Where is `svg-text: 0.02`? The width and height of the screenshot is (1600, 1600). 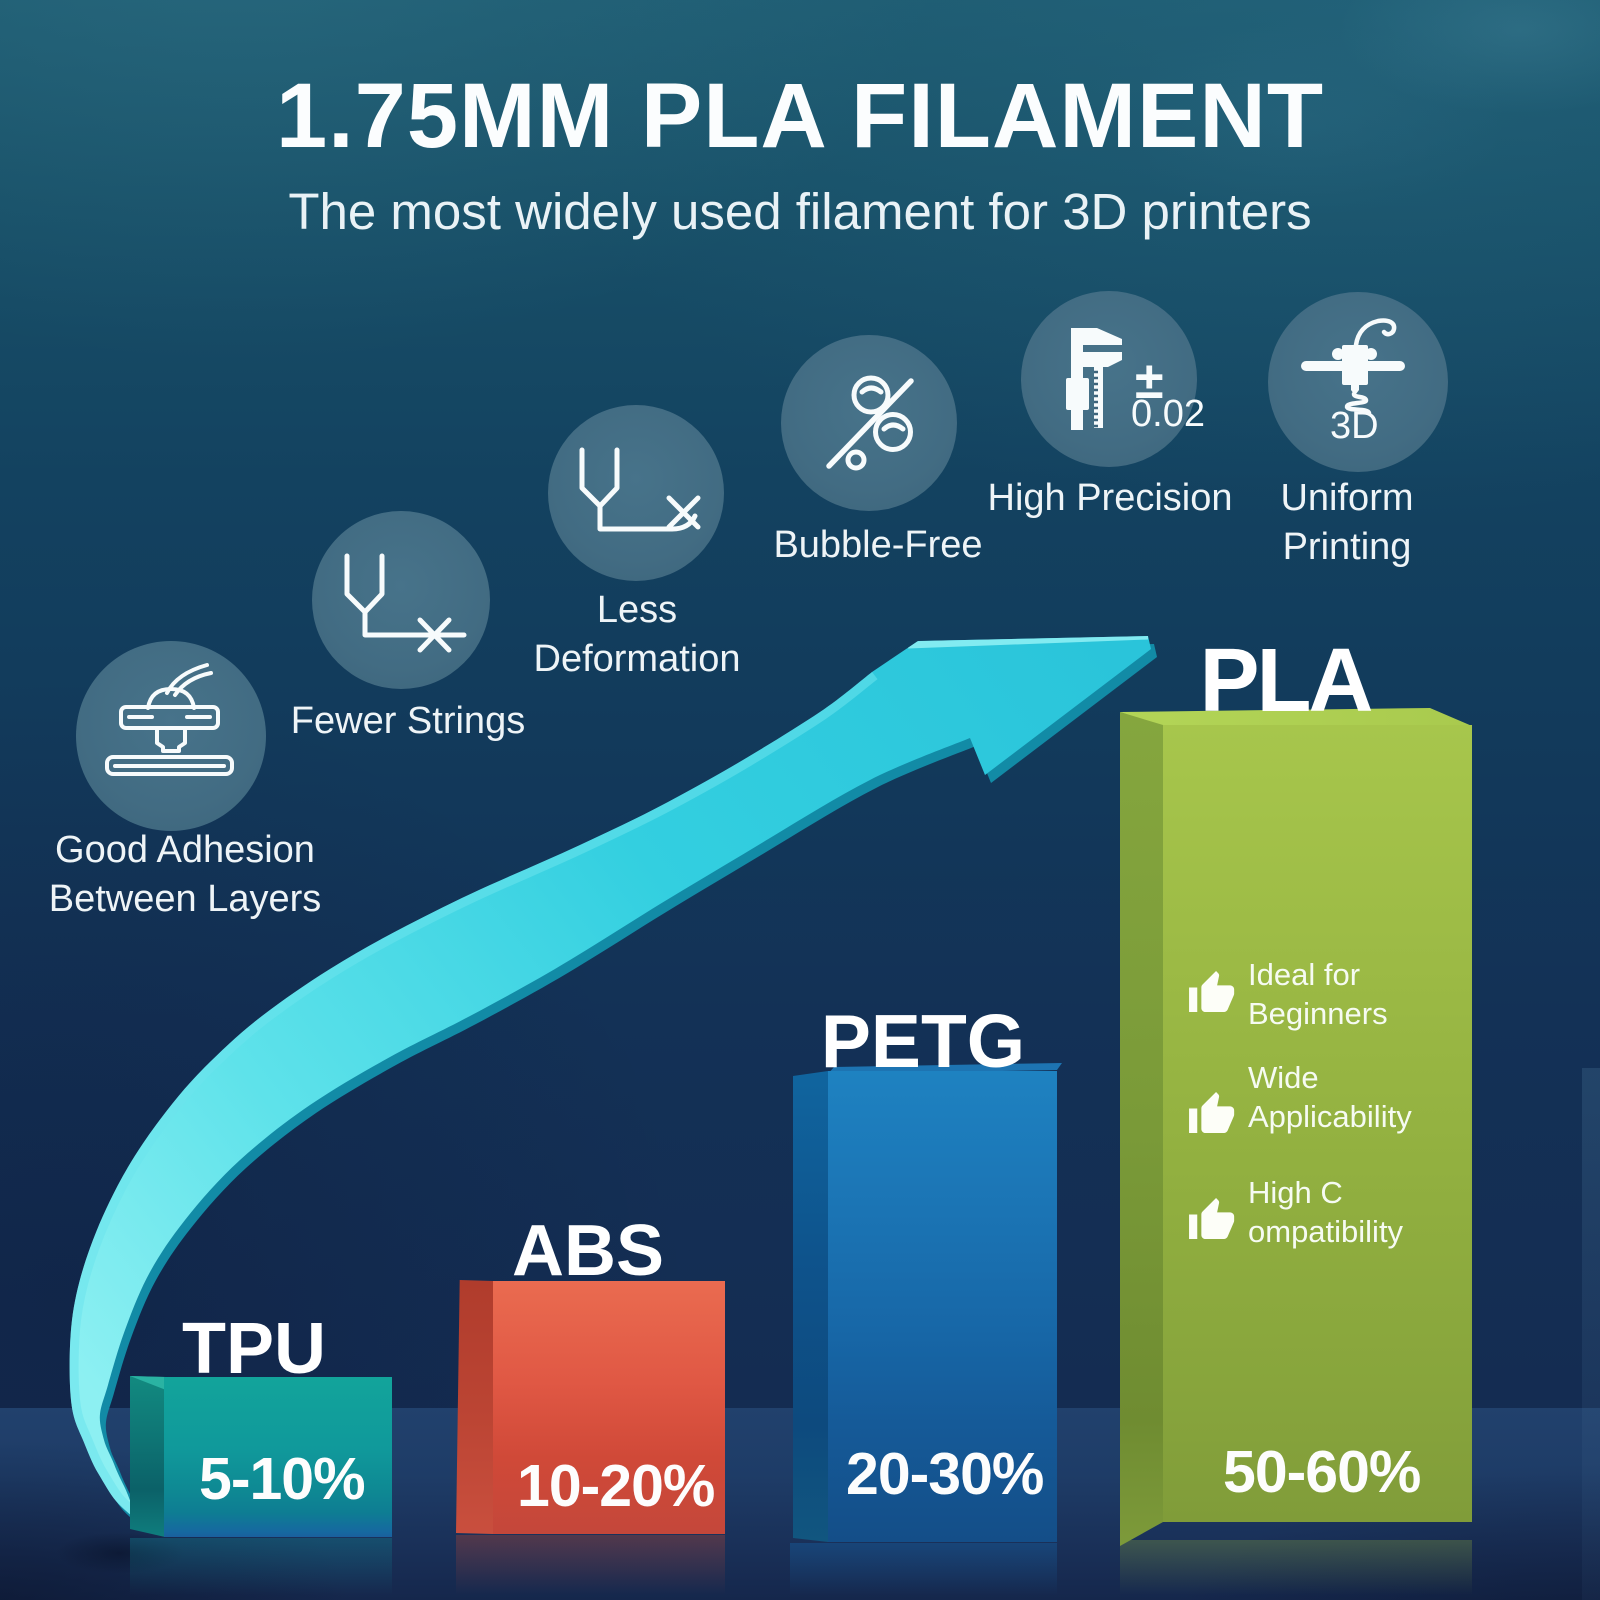
svg-text: 0.02 is located at coordinates (1168, 414).